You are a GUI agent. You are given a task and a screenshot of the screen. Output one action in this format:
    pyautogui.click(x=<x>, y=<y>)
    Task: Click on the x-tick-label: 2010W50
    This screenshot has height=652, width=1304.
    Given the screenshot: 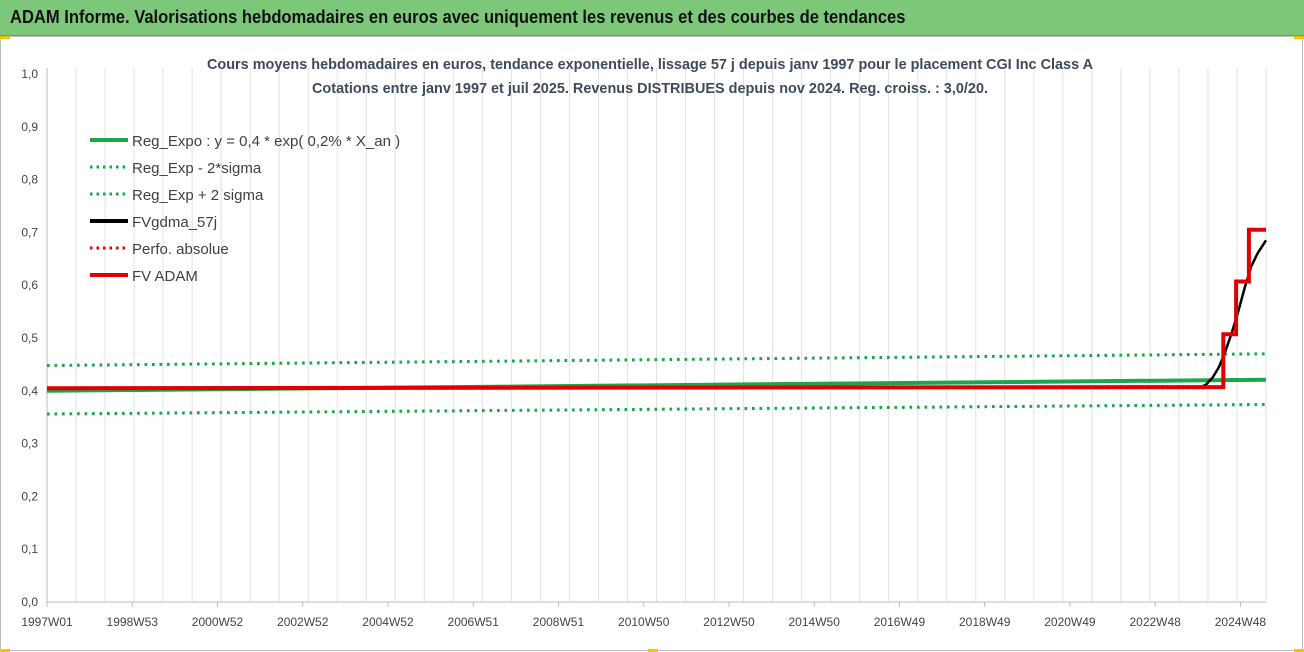 What is the action you would take?
    pyautogui.click(x=644, y=622)
    